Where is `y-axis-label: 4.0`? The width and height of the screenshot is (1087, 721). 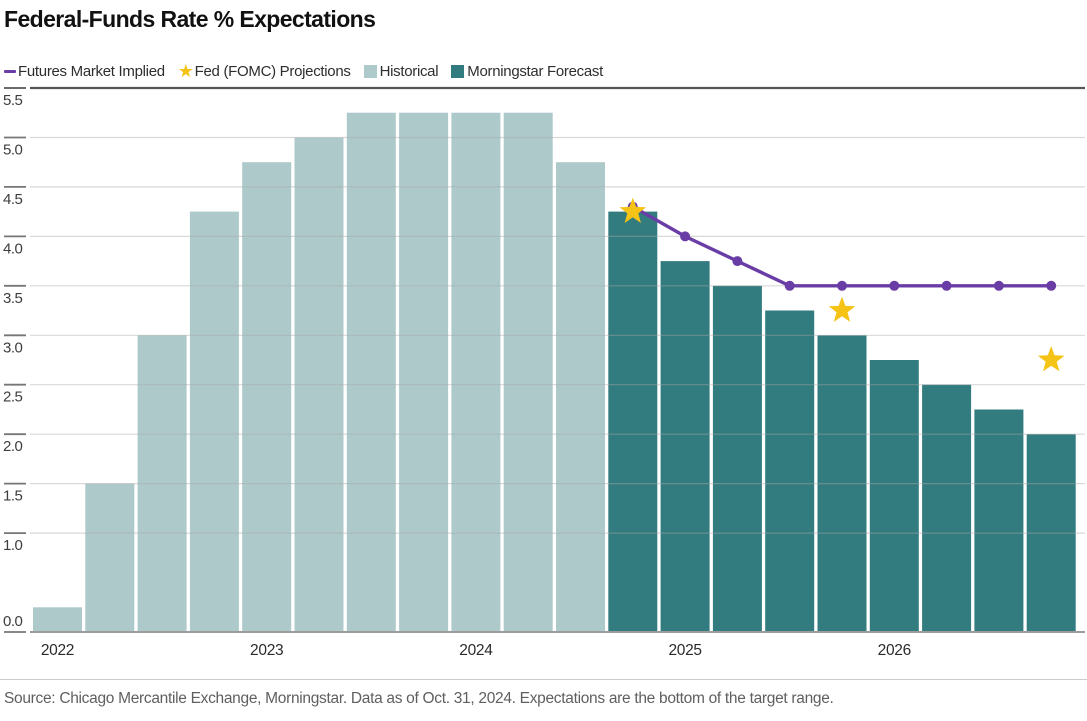
y-axis-label: 4.0 is located at coordinates (13, 248).